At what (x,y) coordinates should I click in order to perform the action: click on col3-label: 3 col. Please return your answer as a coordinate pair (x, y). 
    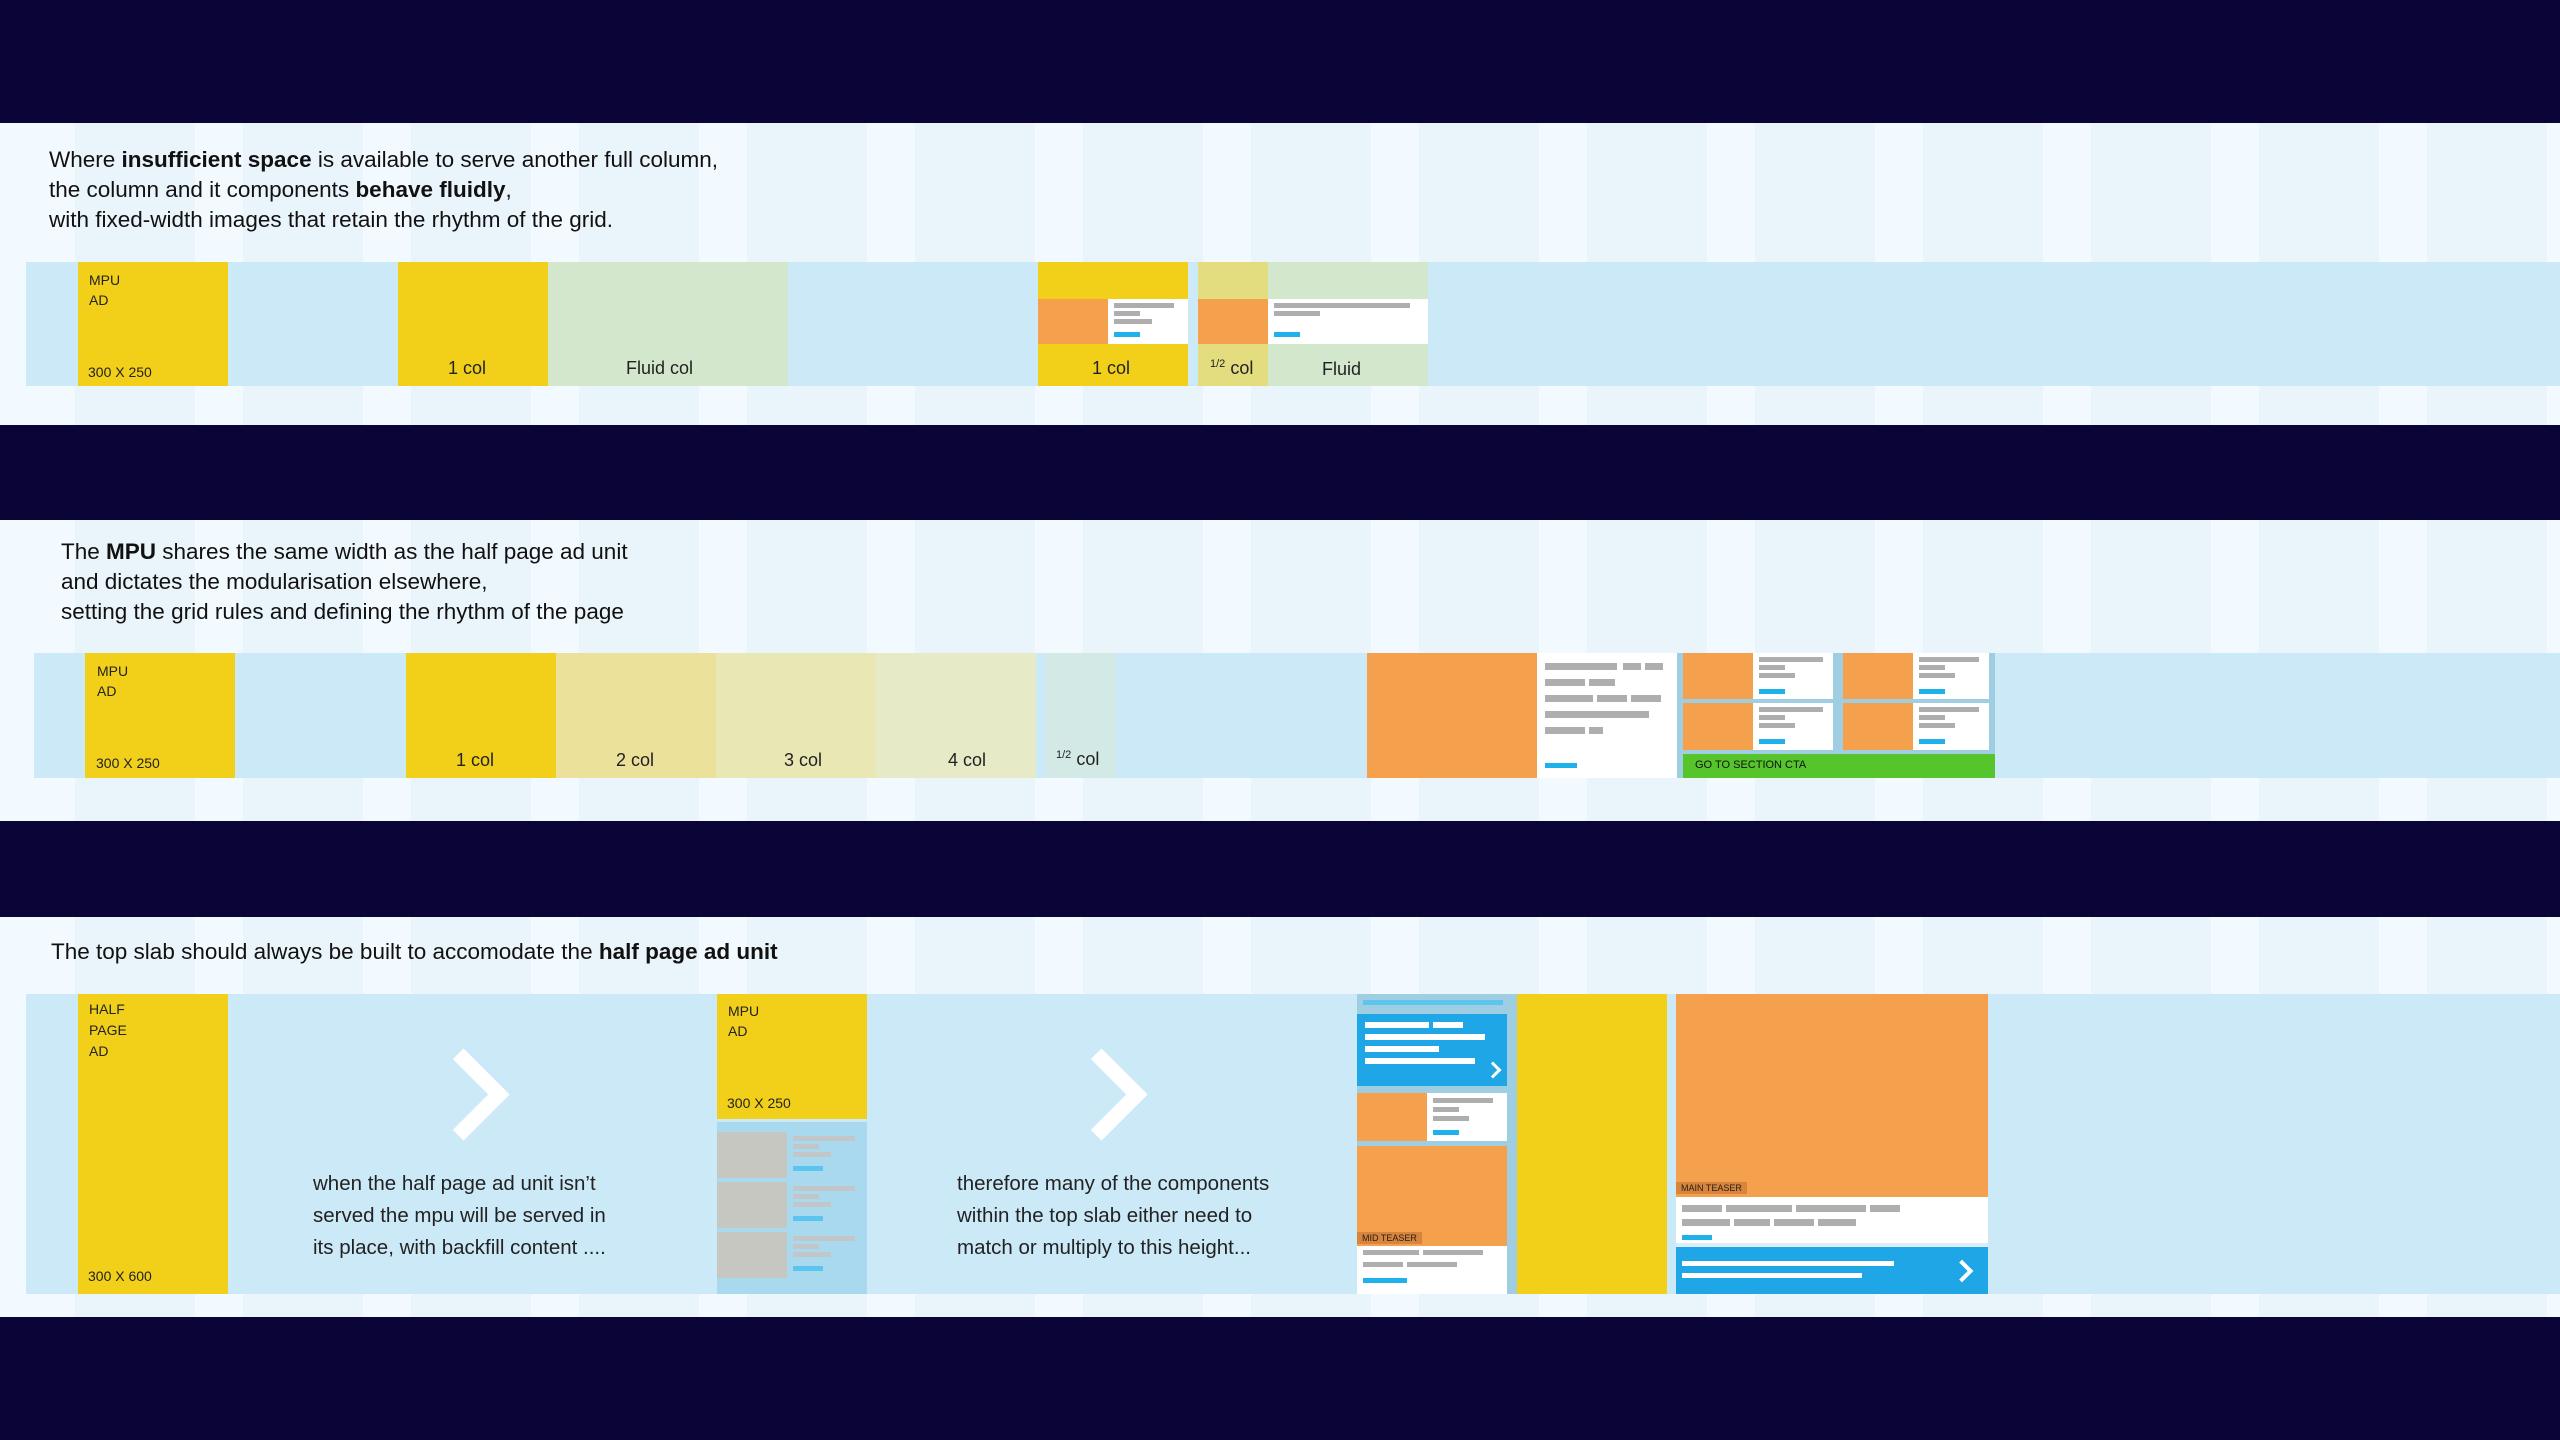
    Looking at the image, I should click on (803, 760).